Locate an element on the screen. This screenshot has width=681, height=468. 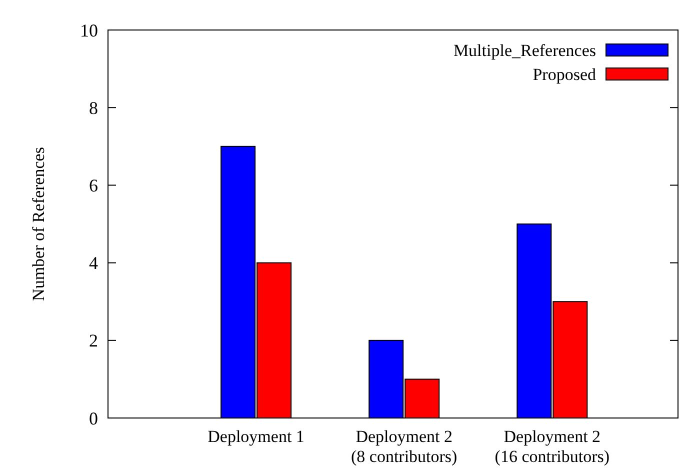
y-tick-label: 0 is located at coordinates (93, 418).